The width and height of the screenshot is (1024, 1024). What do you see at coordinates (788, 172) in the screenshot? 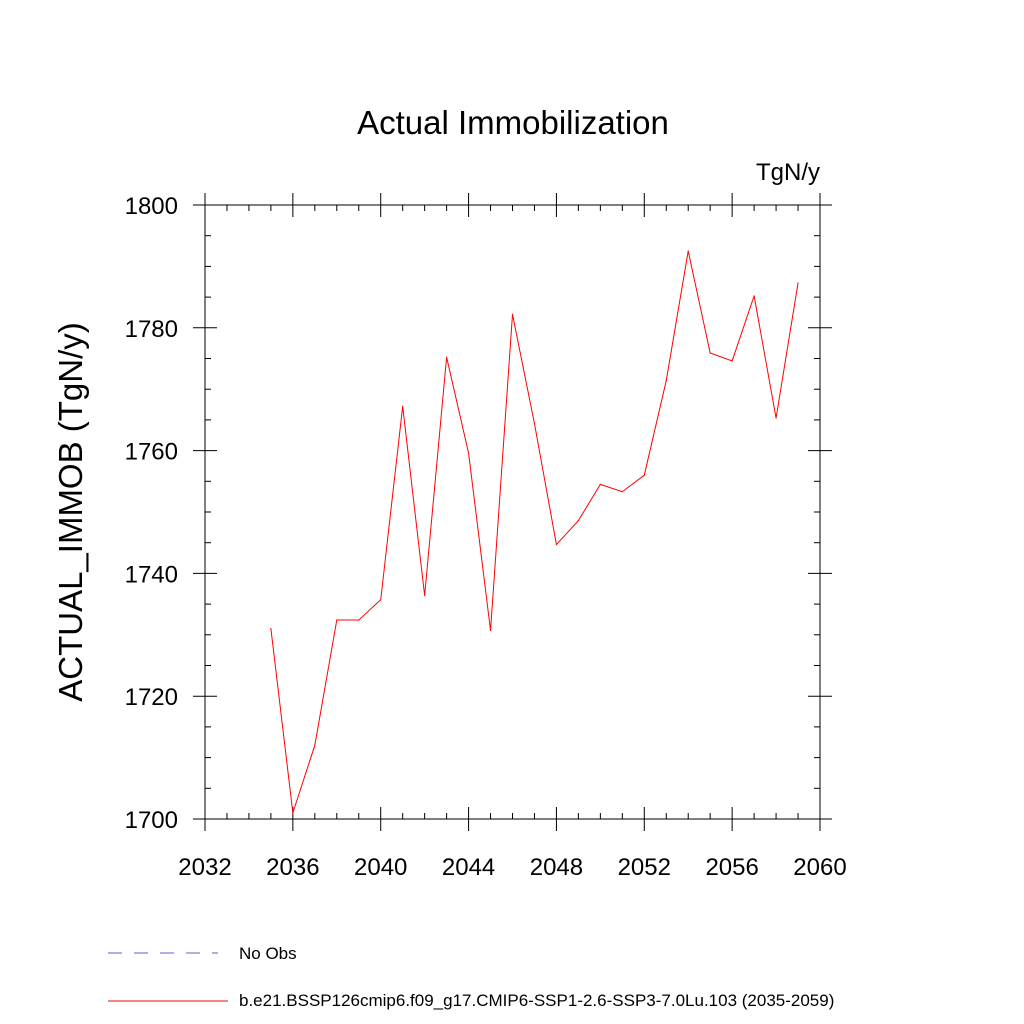
I see `units-label: TgN/y` at bounding box center [788, 172].